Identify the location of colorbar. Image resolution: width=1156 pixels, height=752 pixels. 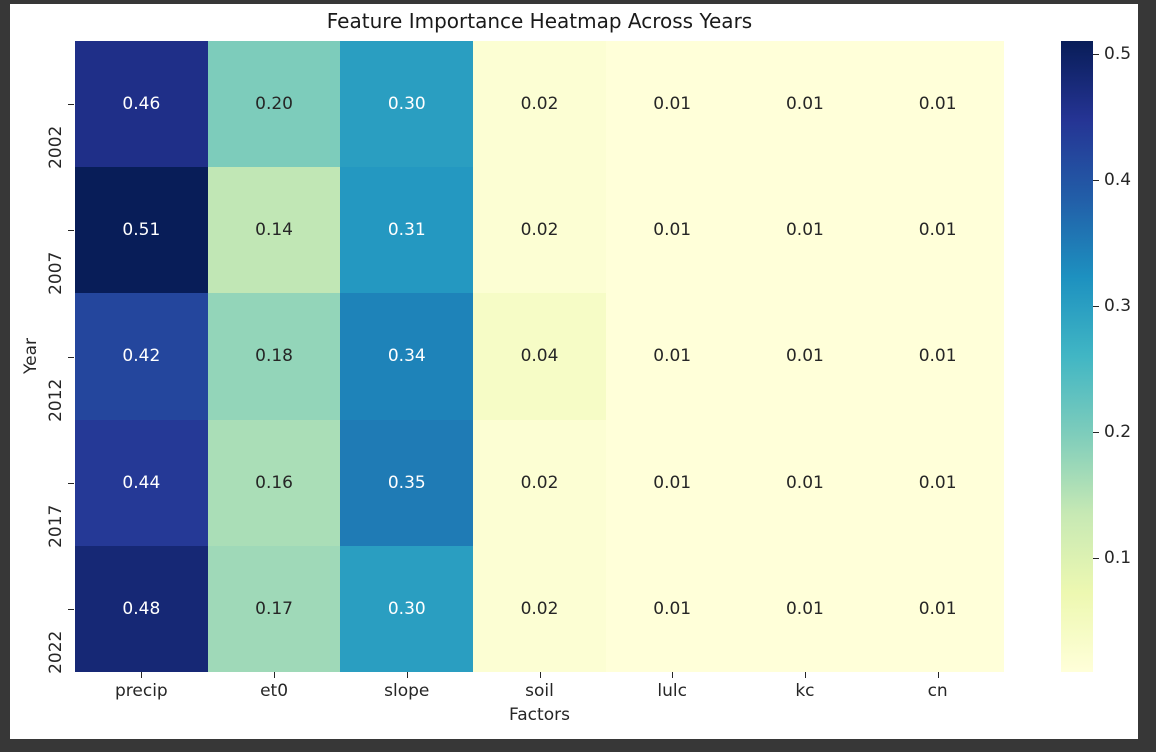
(1077, 356).